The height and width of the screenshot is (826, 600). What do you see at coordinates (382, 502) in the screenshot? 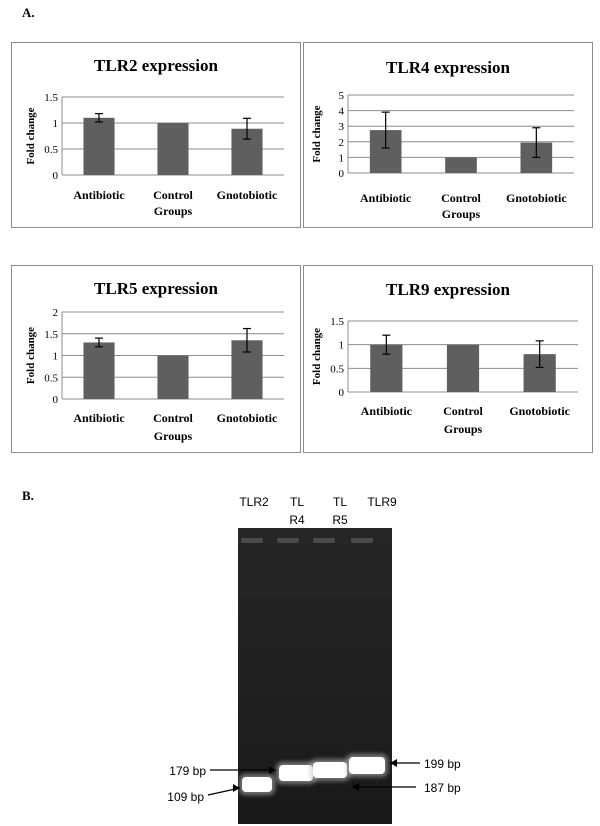
I see `lane-label: TLR9` at bounding box center [382, 502].